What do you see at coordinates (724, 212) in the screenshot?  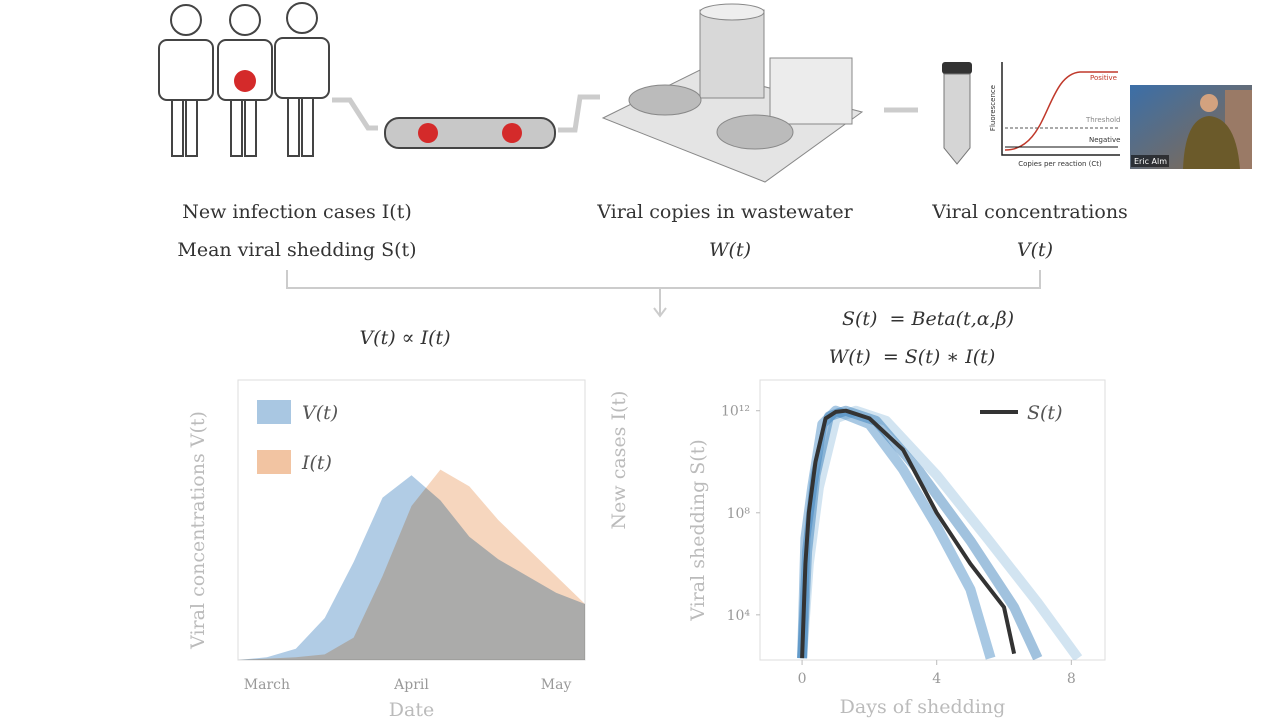 I see `step-label: Viral copies in wastewater` at bounding box center [724, 212].